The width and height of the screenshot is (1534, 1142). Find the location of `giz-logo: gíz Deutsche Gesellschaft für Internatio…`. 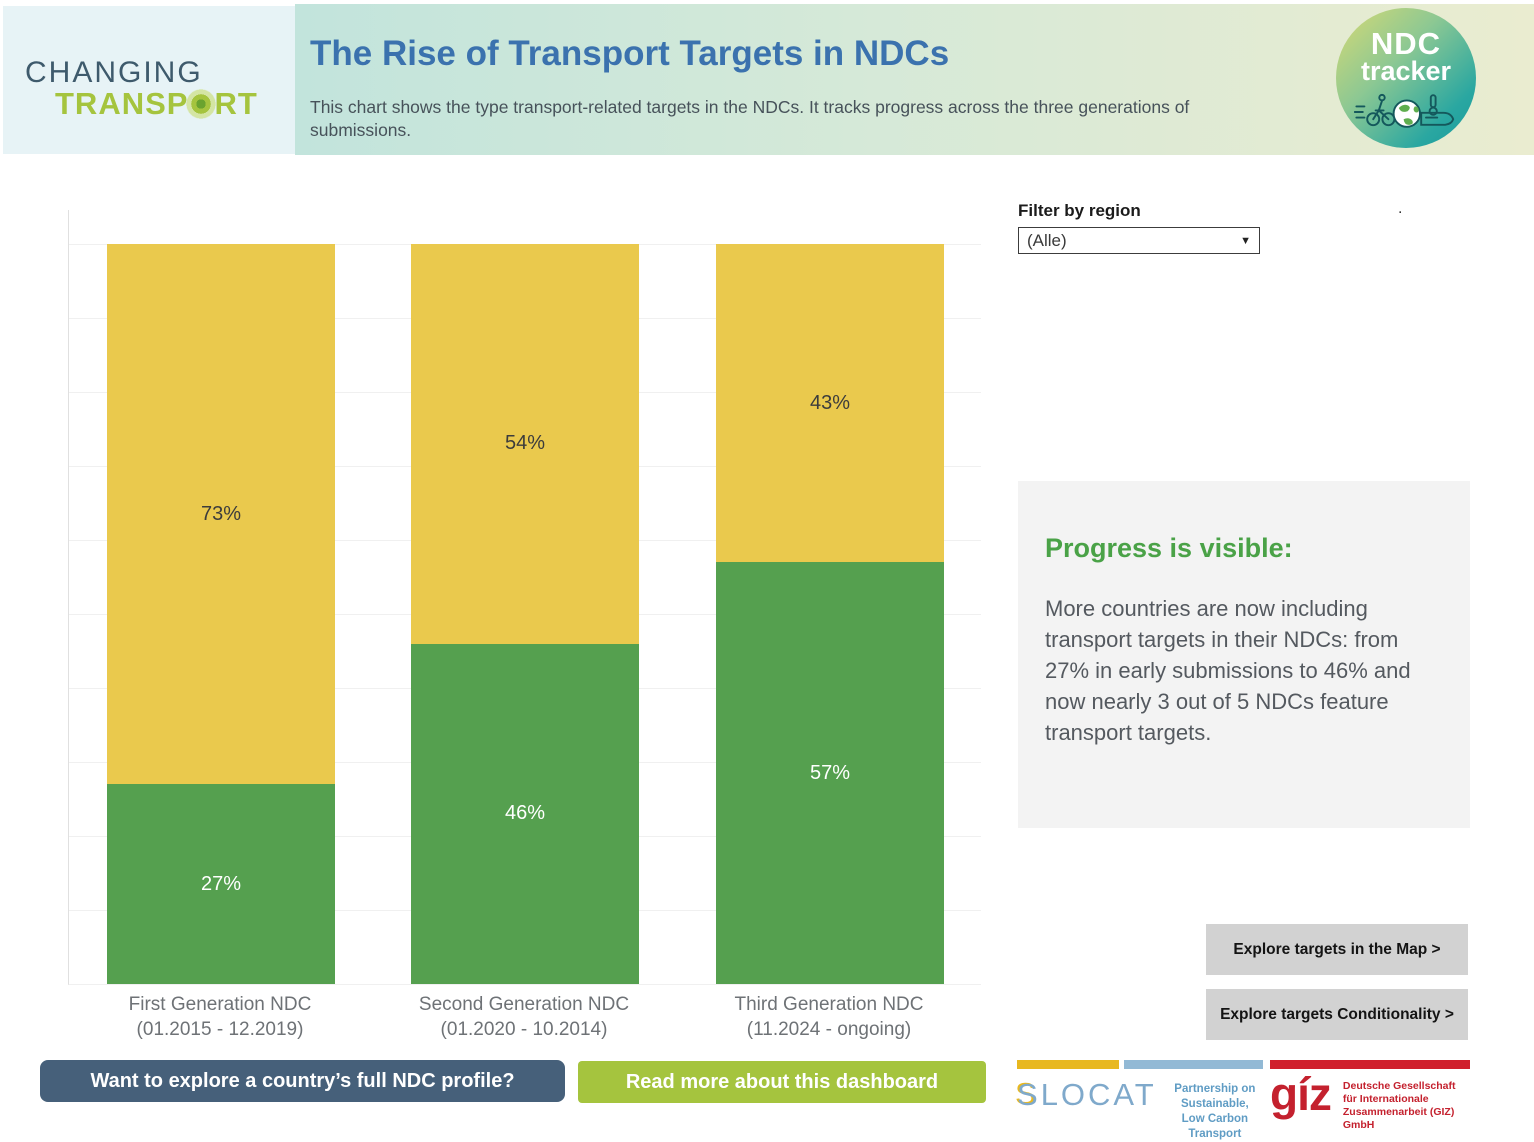

giz-logo: gíz Deutsche Gesellschaft für Internatio… is located at coordinates (1370, 1095).